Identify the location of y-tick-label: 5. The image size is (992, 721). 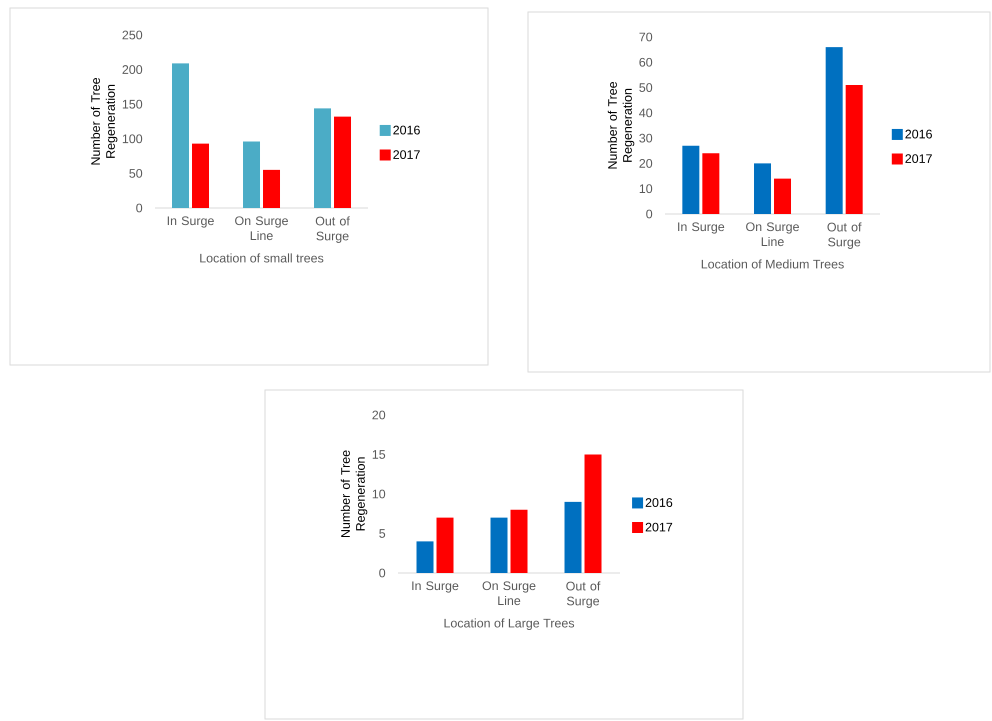
(382, 533).